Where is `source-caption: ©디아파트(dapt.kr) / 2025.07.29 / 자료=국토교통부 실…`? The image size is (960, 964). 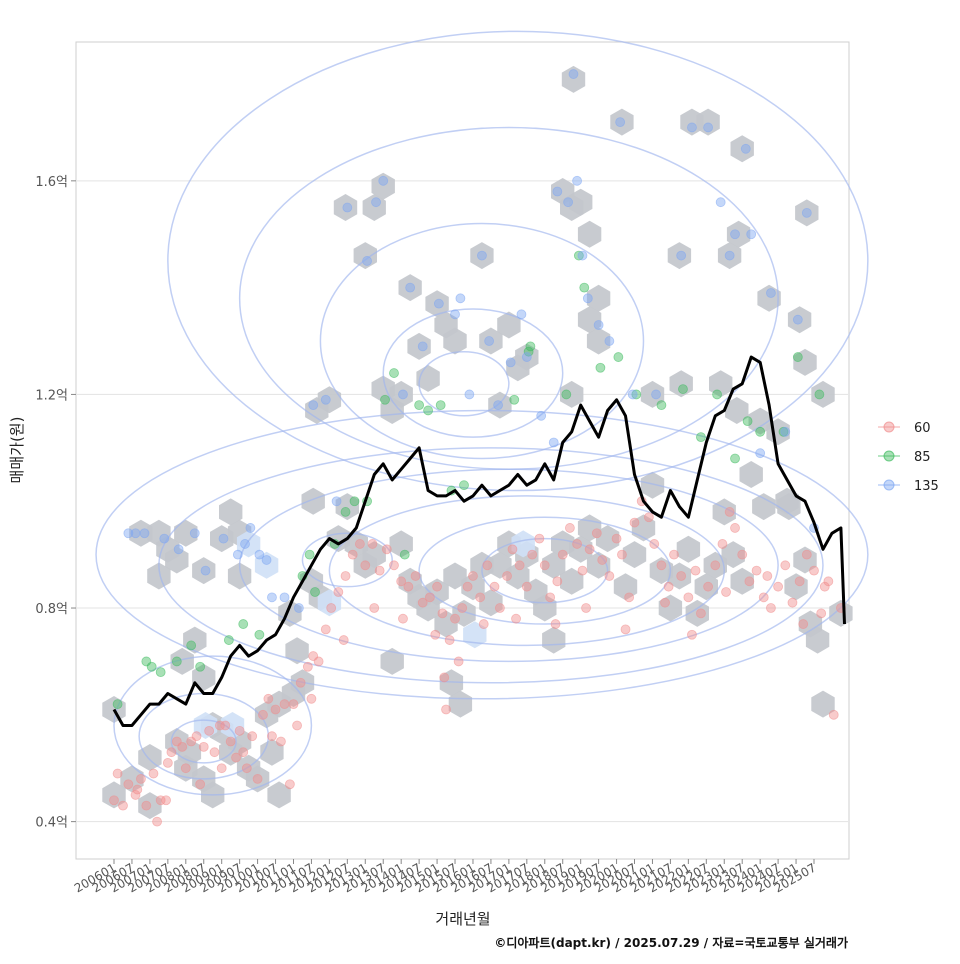 source-caption: ©디아파트(dapt.kr) / 2025.07.29 / 자료=국토교통부 실… is located at coordinates (671, 942).